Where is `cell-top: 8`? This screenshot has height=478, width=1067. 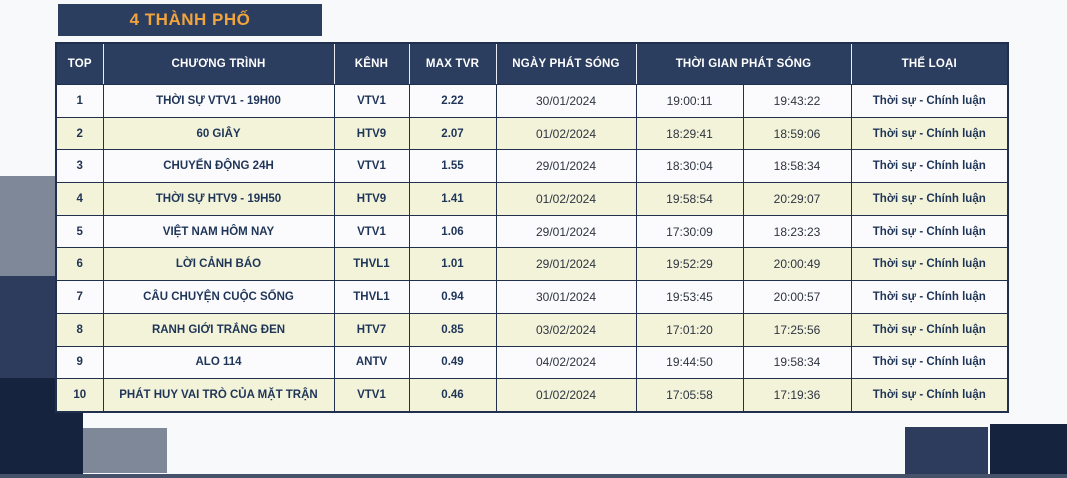 cell-top: 8 is located at coordinates (79, 329).